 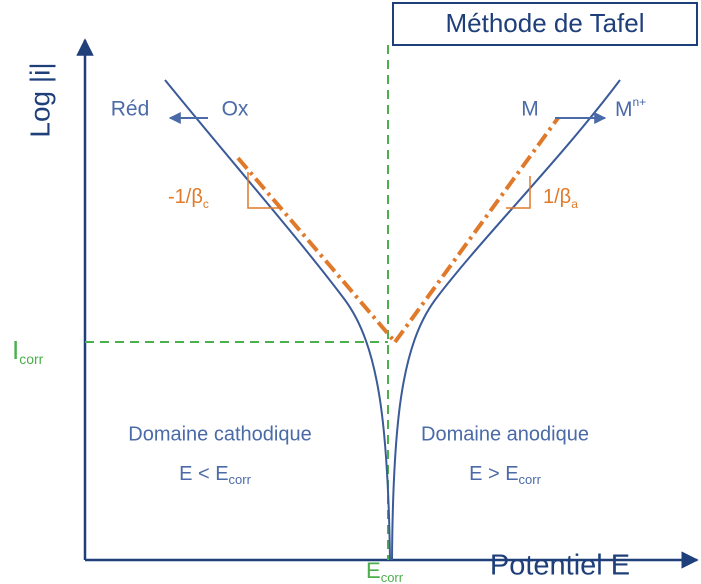 What do you see at coordinates (505, 434) in the screenshot?
I see `anodic-domain: Domaine anodique` at bounding box center [505, 434].